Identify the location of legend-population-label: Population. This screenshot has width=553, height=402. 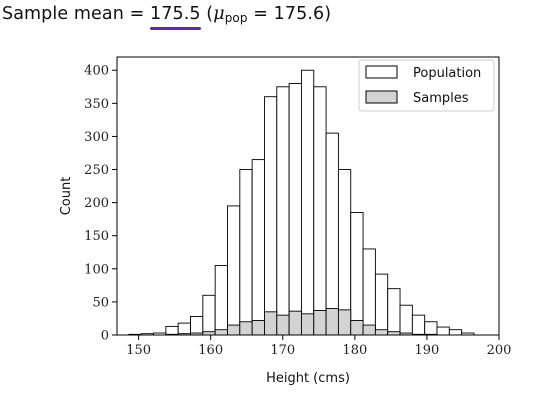
(447, 73).